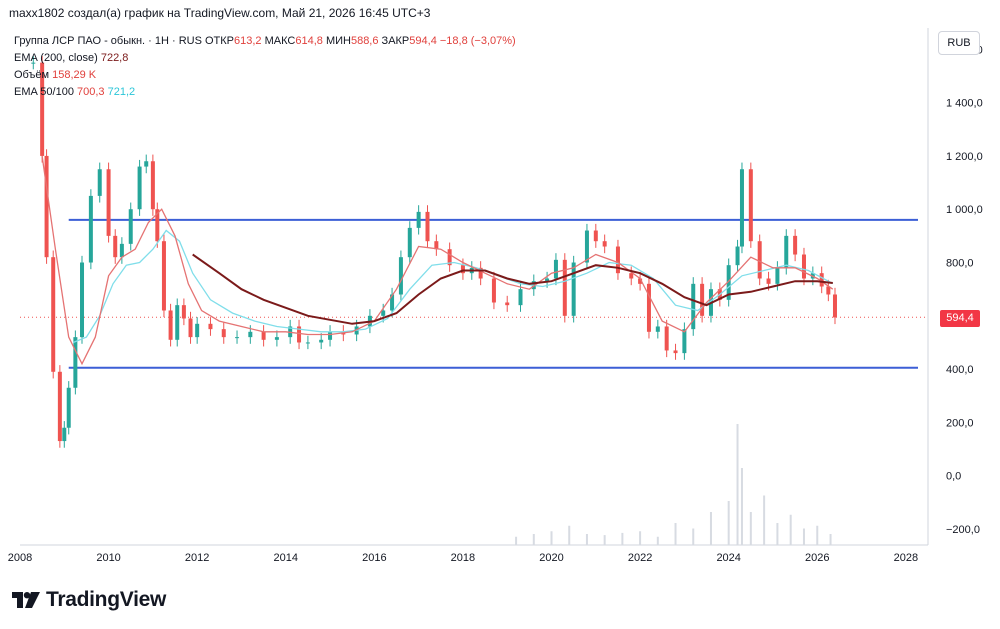 This screenshot has height=629, width=1000. I want to click on instrument-name: Группа ЛСР ПАО - обыкн. · 1Н · RUS, so click(108, 41).